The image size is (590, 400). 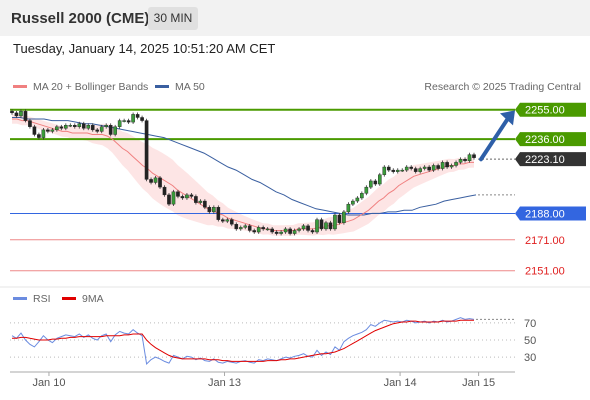 What do you see at coordinates (545, 111) in the screenshot?
I see `level-label-2255.00: 2255.00` at bounding box center [545, 111].